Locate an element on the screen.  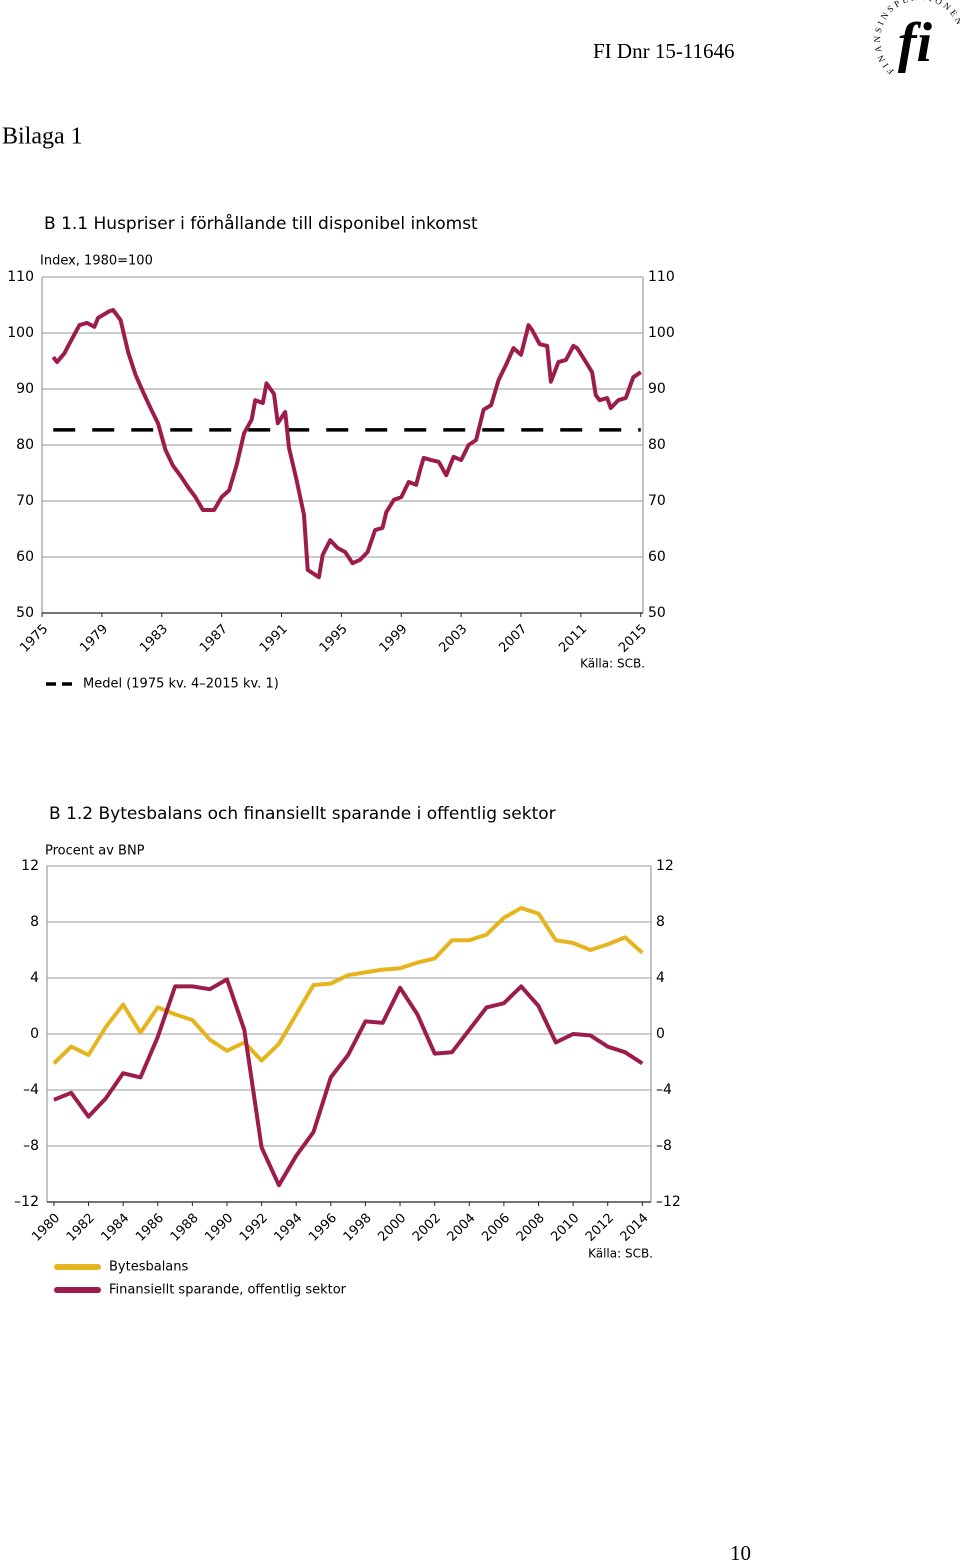
y-tick-label: 0 is located at coordinates (34, 1034).